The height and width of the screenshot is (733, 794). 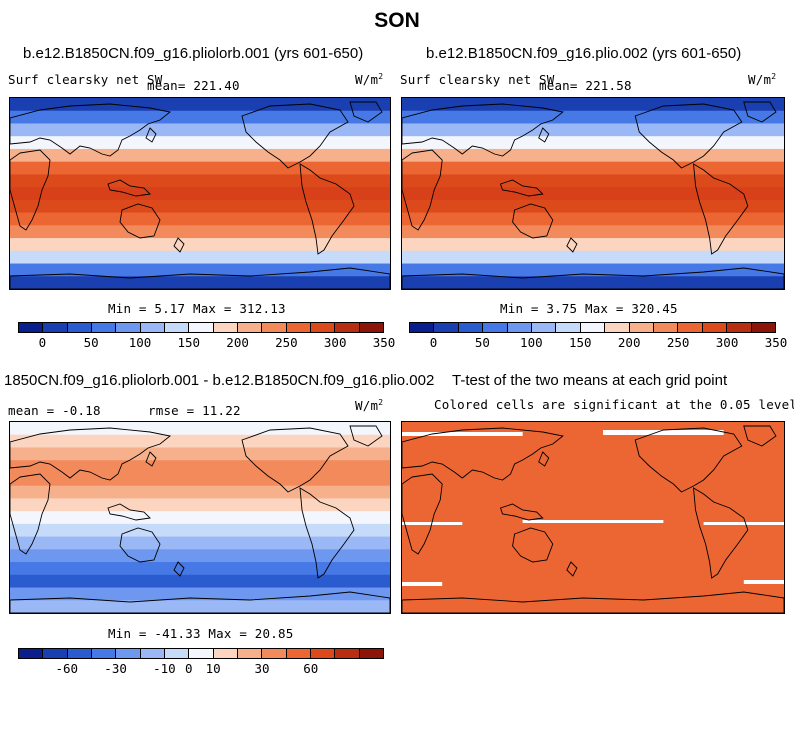 What do you see at coordinates (369, 80) in the screenshot?
I see `panel1-units: W/m2` at bounding box center [369, 80].